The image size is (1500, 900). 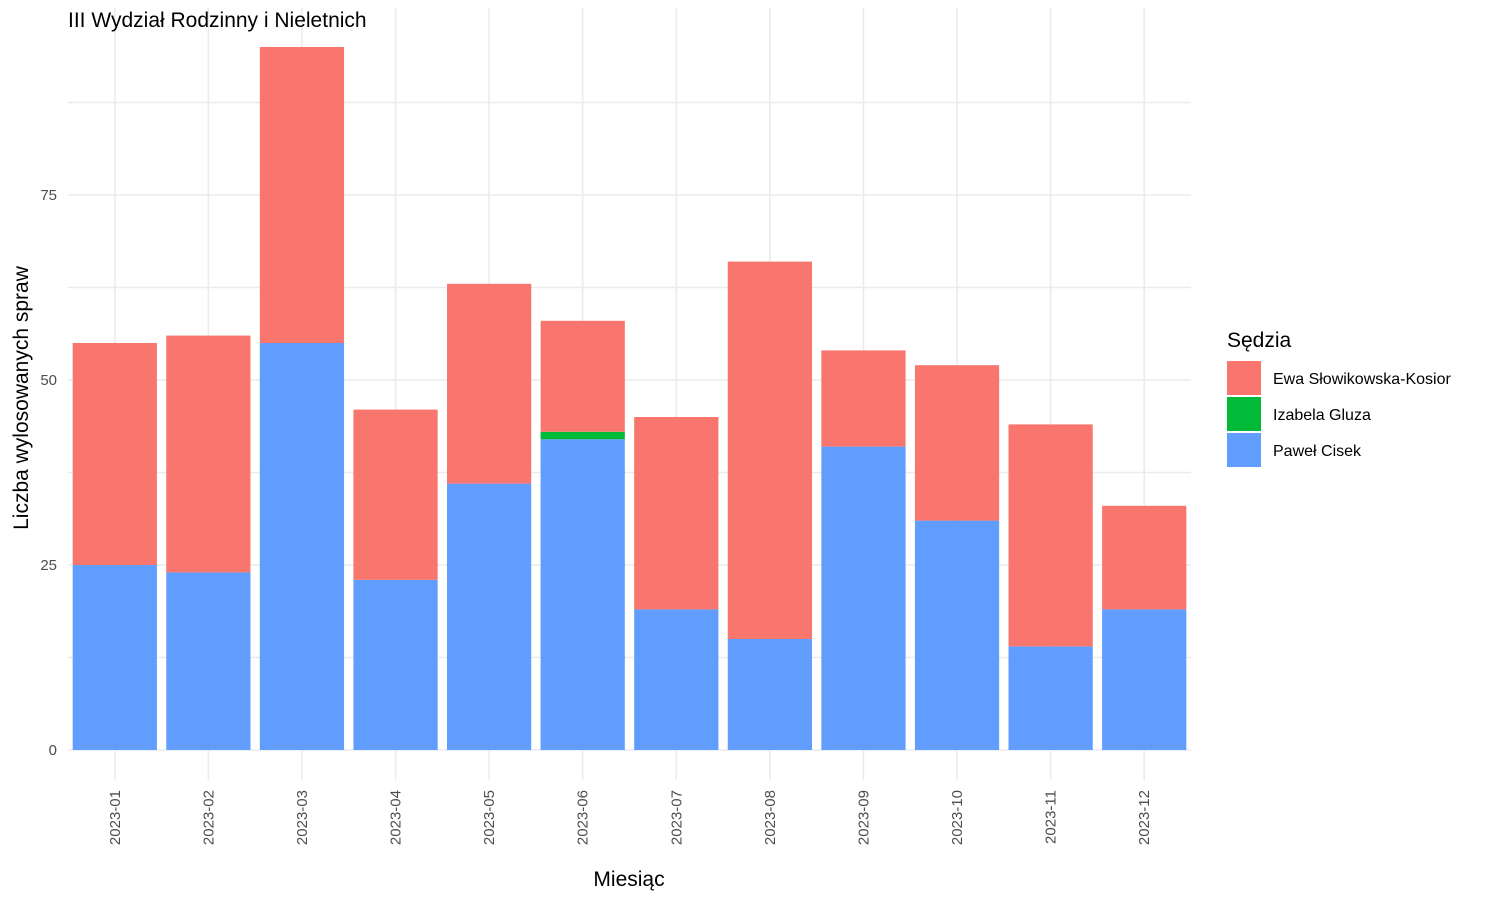 What do you see at coordinates (628, 879) in the screenshot?
I see `x-axis-title: Miesiąc` at bounding box center [628, 879].